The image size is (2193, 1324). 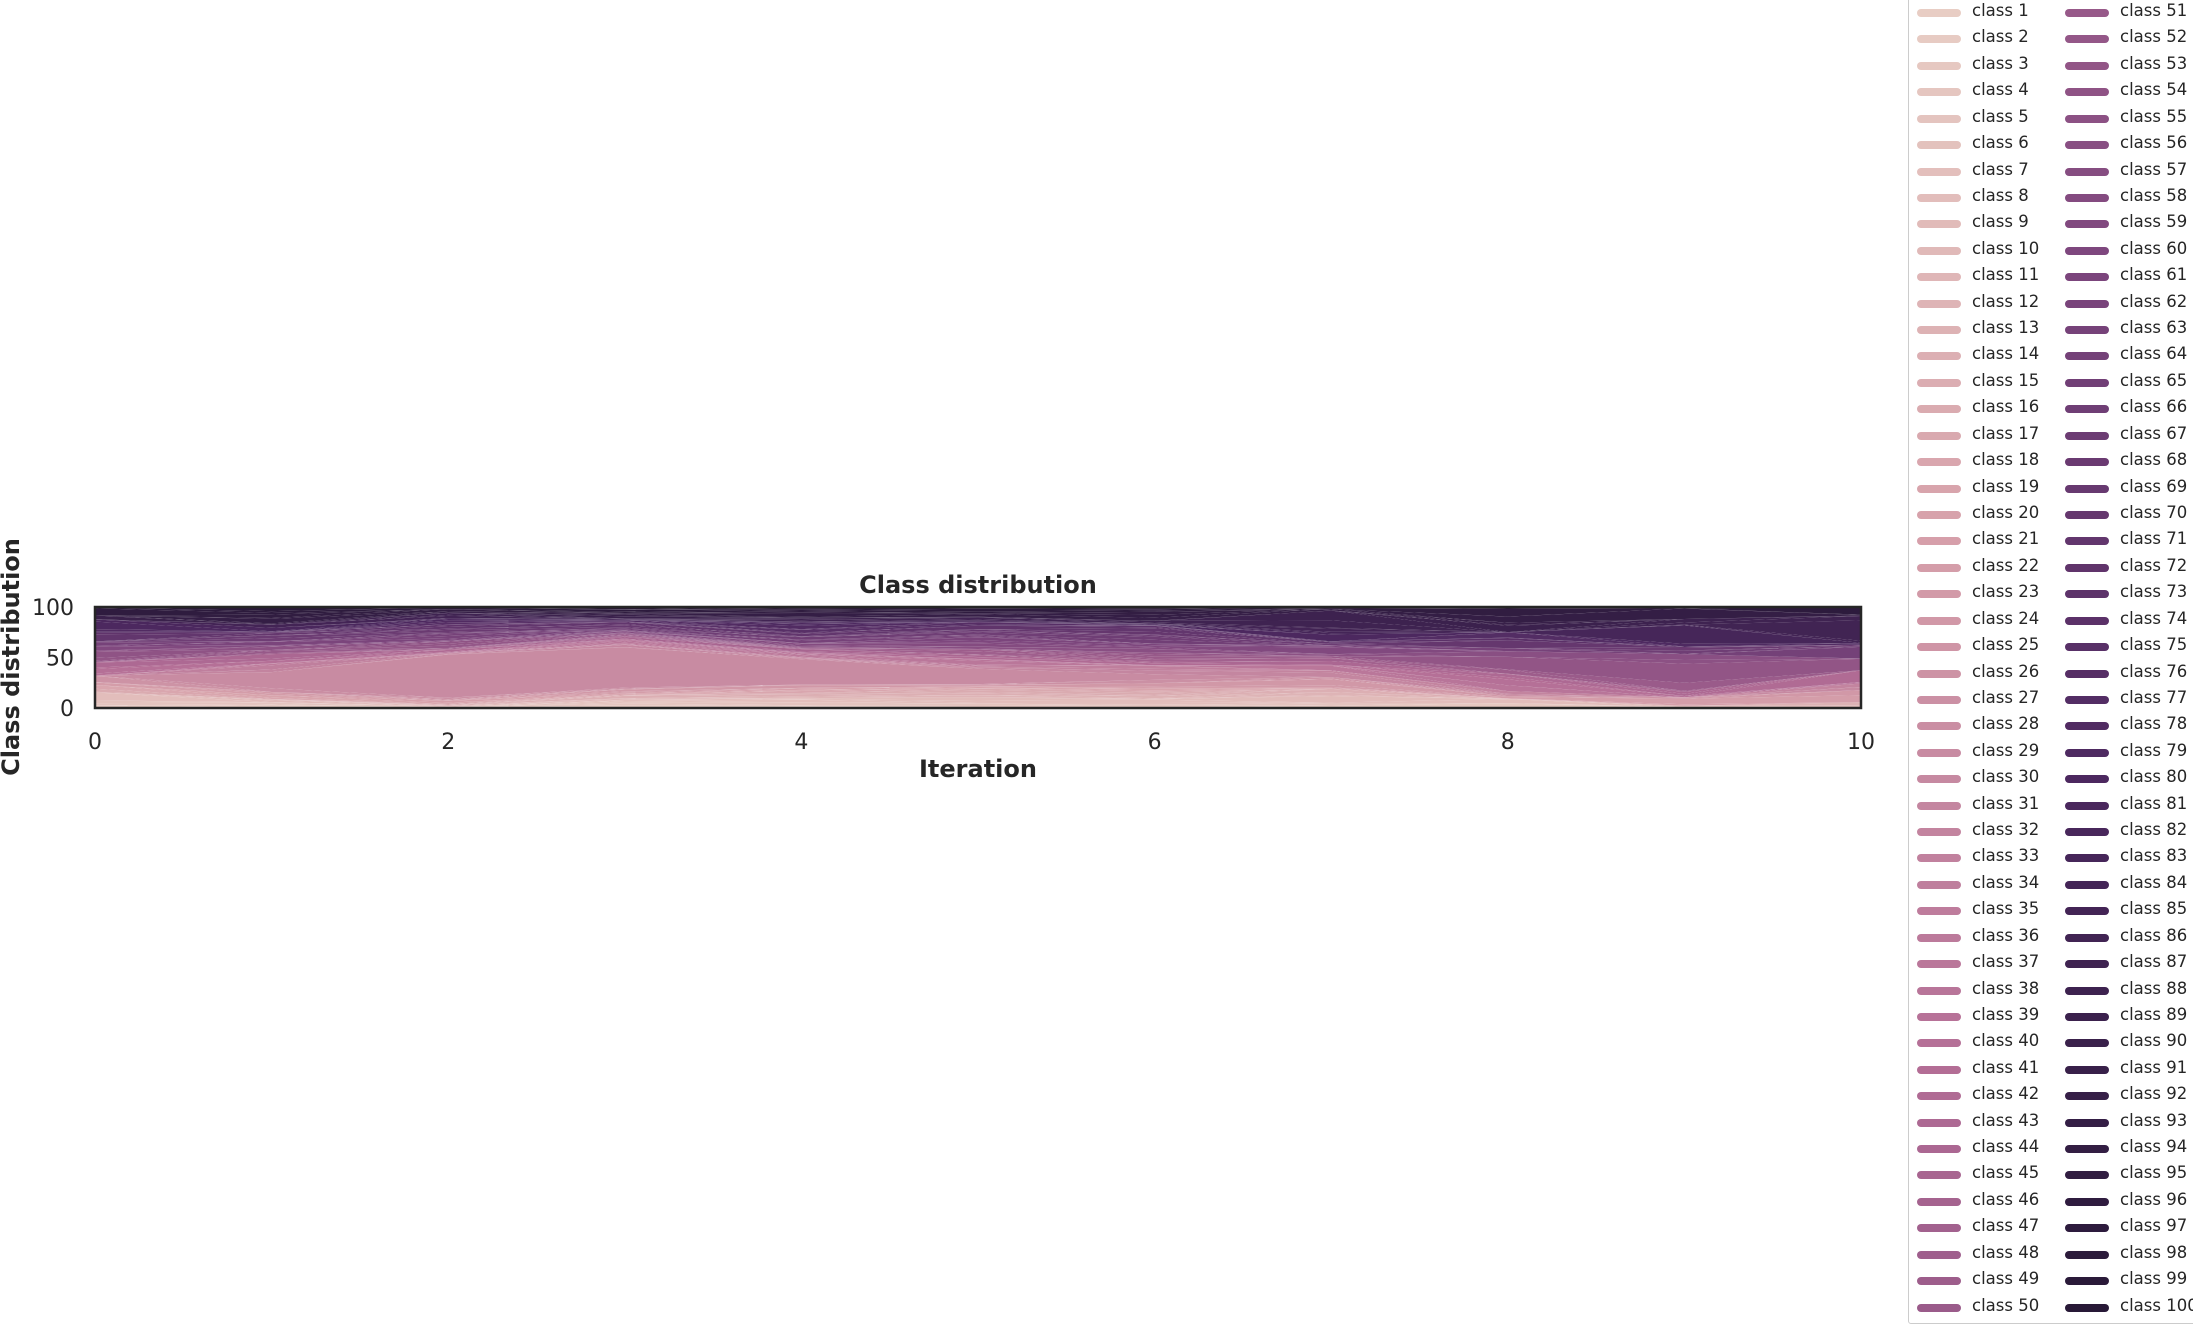 I want to click on legend-item: class 95, so click(x=2129, y=1174).